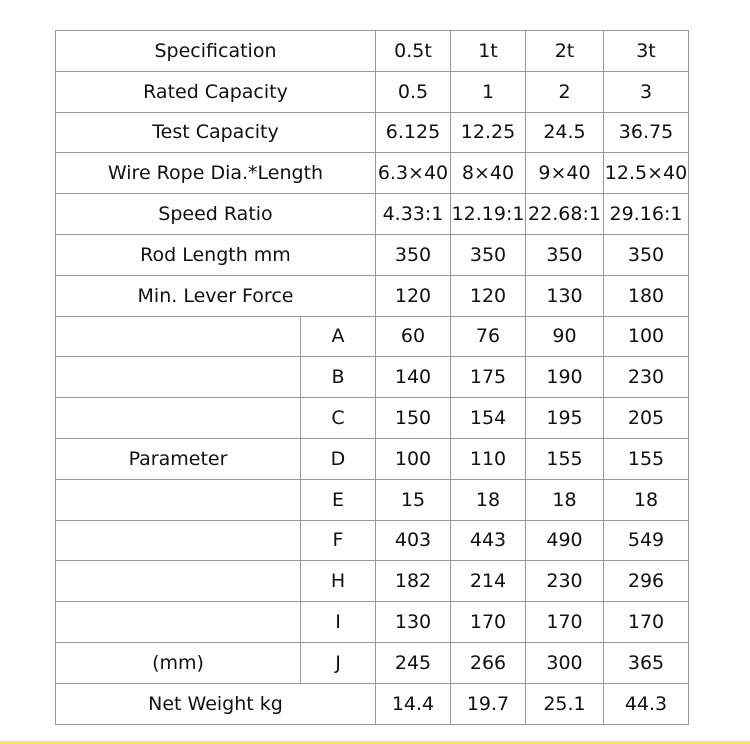 Image resolution: width=750 pixels, height=744 pixels. I want to click on row-label: Min. Lever Force, so click(215, 295).